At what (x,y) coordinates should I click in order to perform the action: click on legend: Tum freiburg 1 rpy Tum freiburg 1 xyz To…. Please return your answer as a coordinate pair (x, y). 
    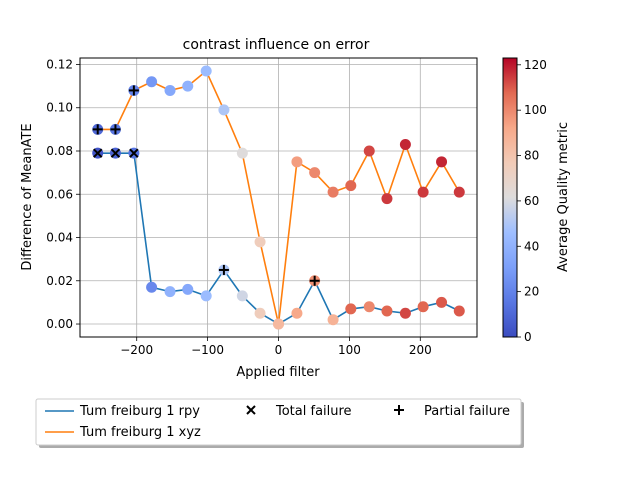
    Looking at the image, I should click on (279, 423).